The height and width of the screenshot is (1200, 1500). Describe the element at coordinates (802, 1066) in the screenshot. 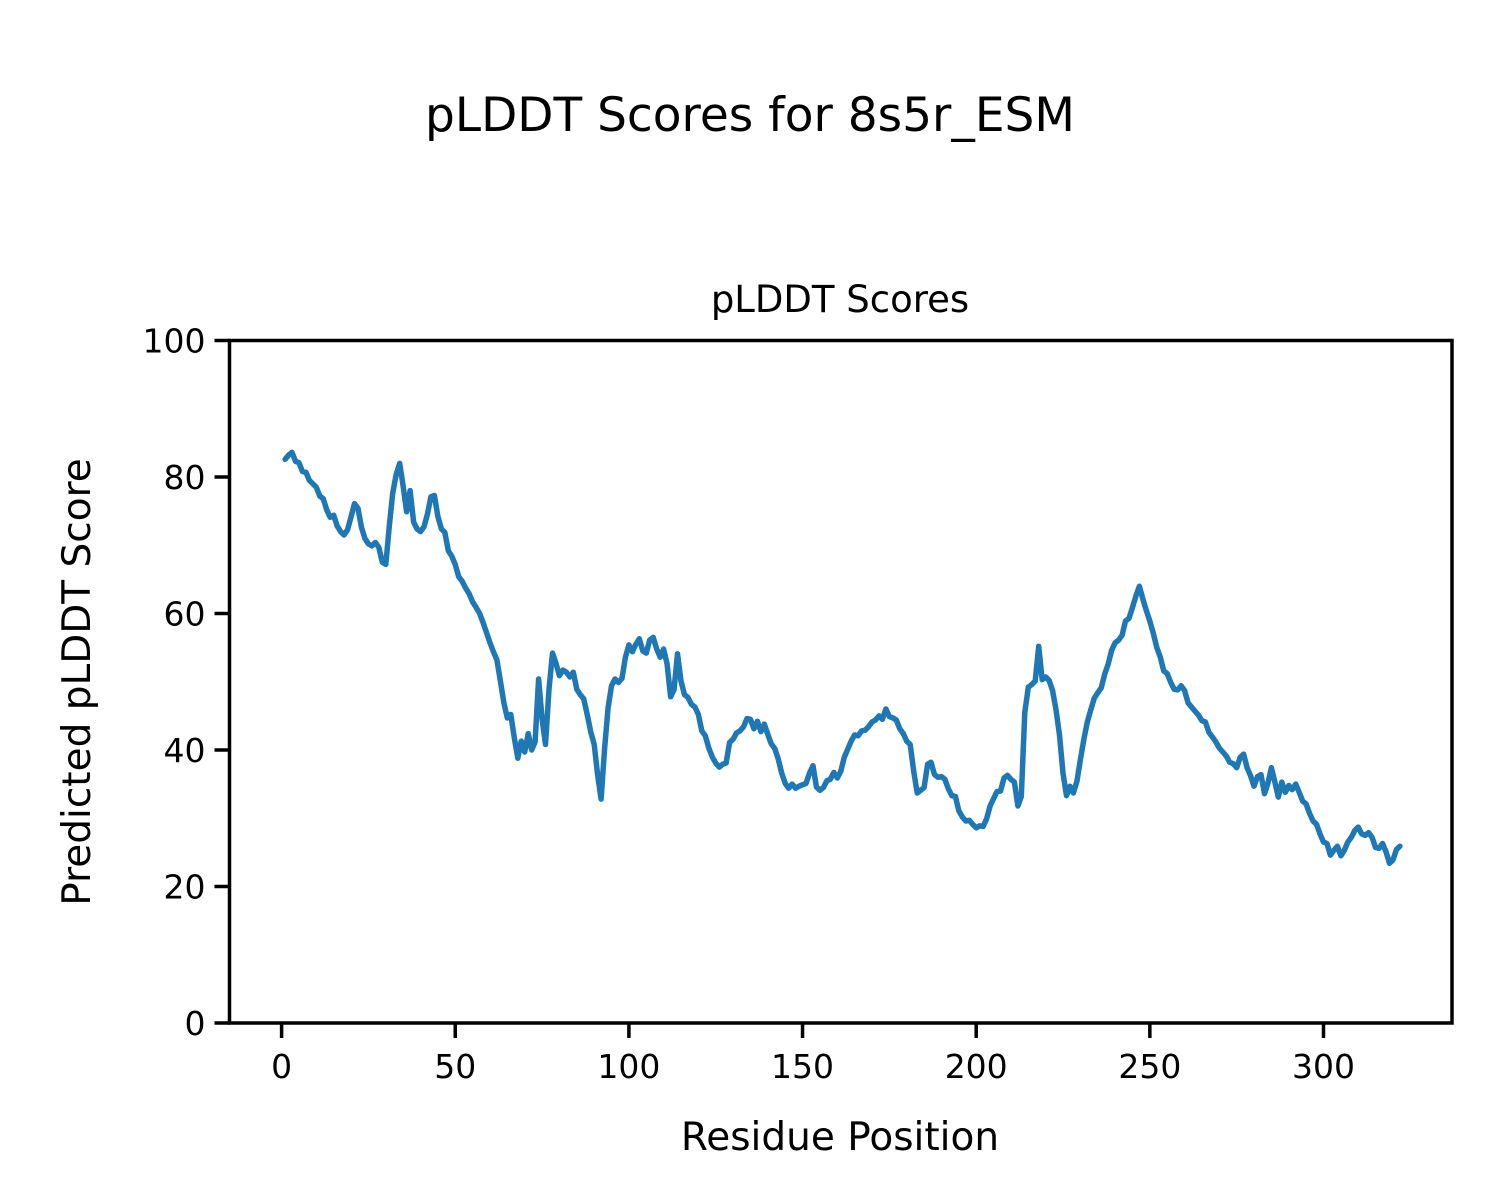

I see `x-tick-label: 150` at that location.